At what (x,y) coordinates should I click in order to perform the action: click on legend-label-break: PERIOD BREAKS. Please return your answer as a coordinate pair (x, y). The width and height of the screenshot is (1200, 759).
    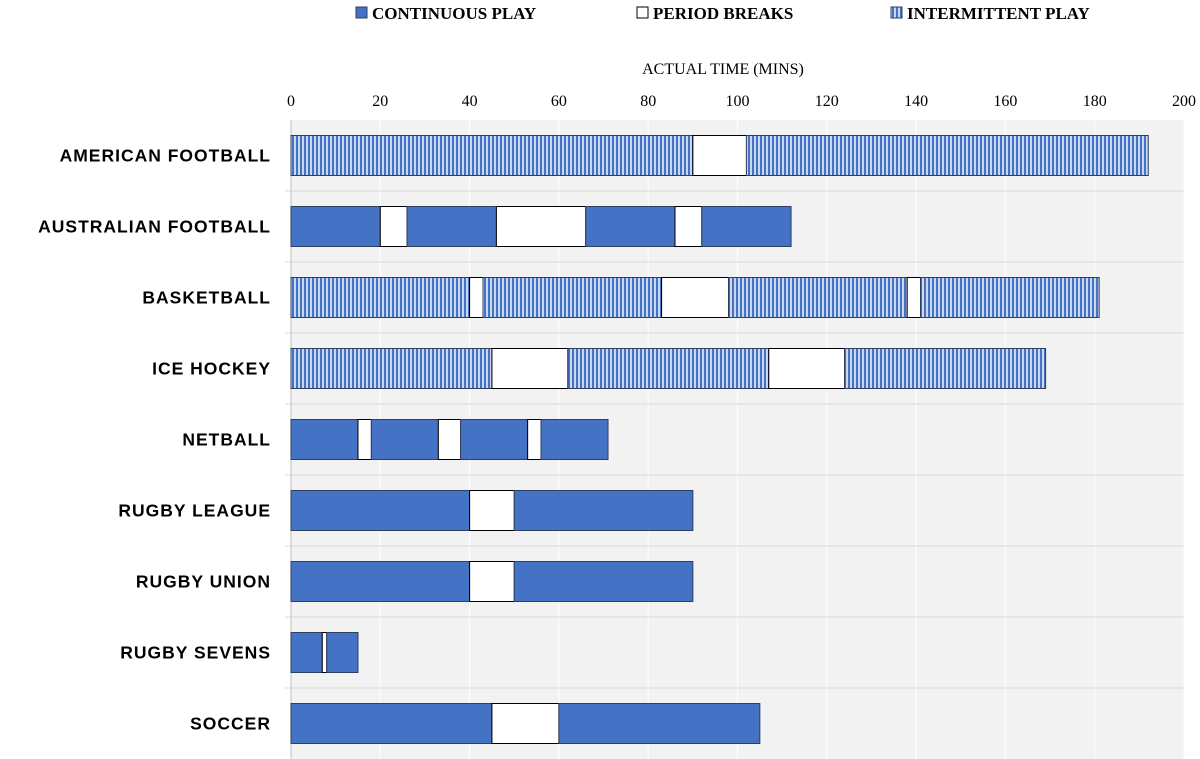
    Looking at the image, I should click on (723, 13).